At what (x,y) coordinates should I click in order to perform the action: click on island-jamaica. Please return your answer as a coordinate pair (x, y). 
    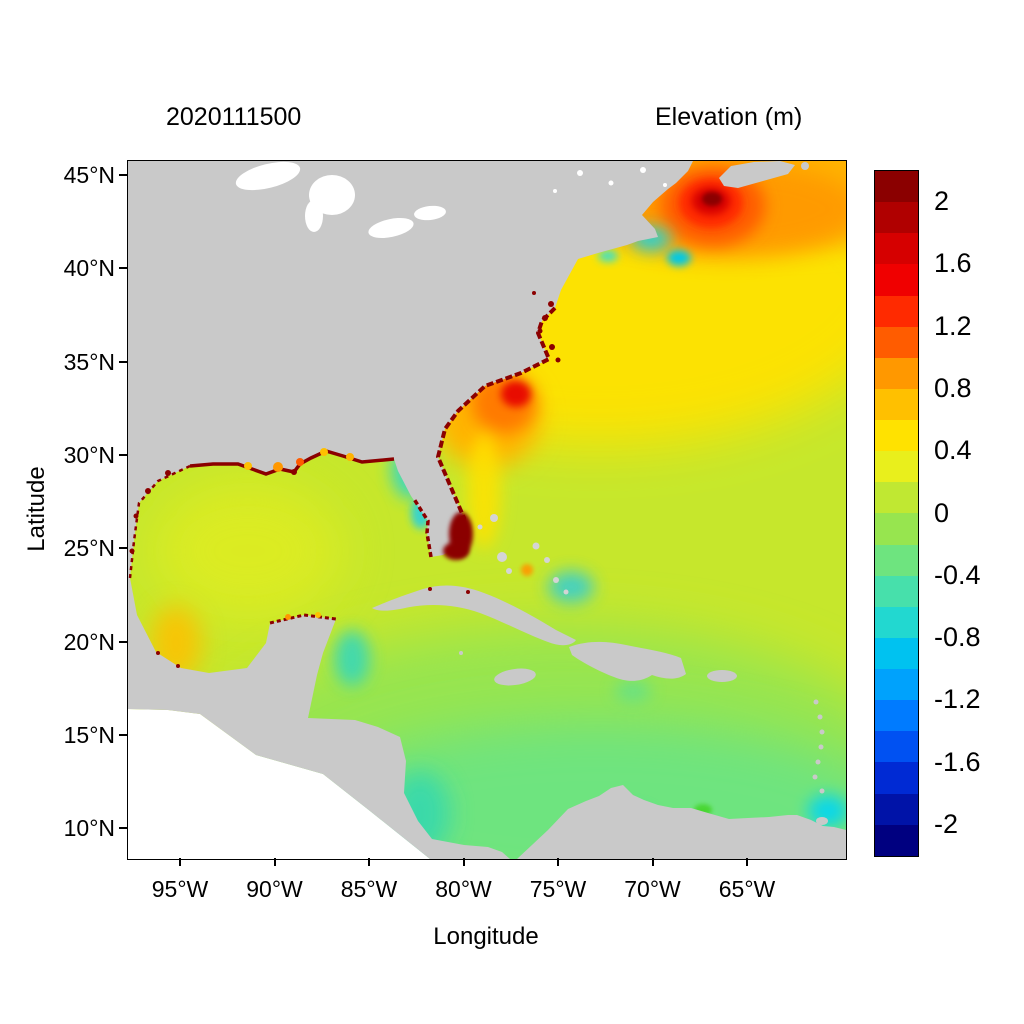
    Looking at the image, I should click on (515, 677).